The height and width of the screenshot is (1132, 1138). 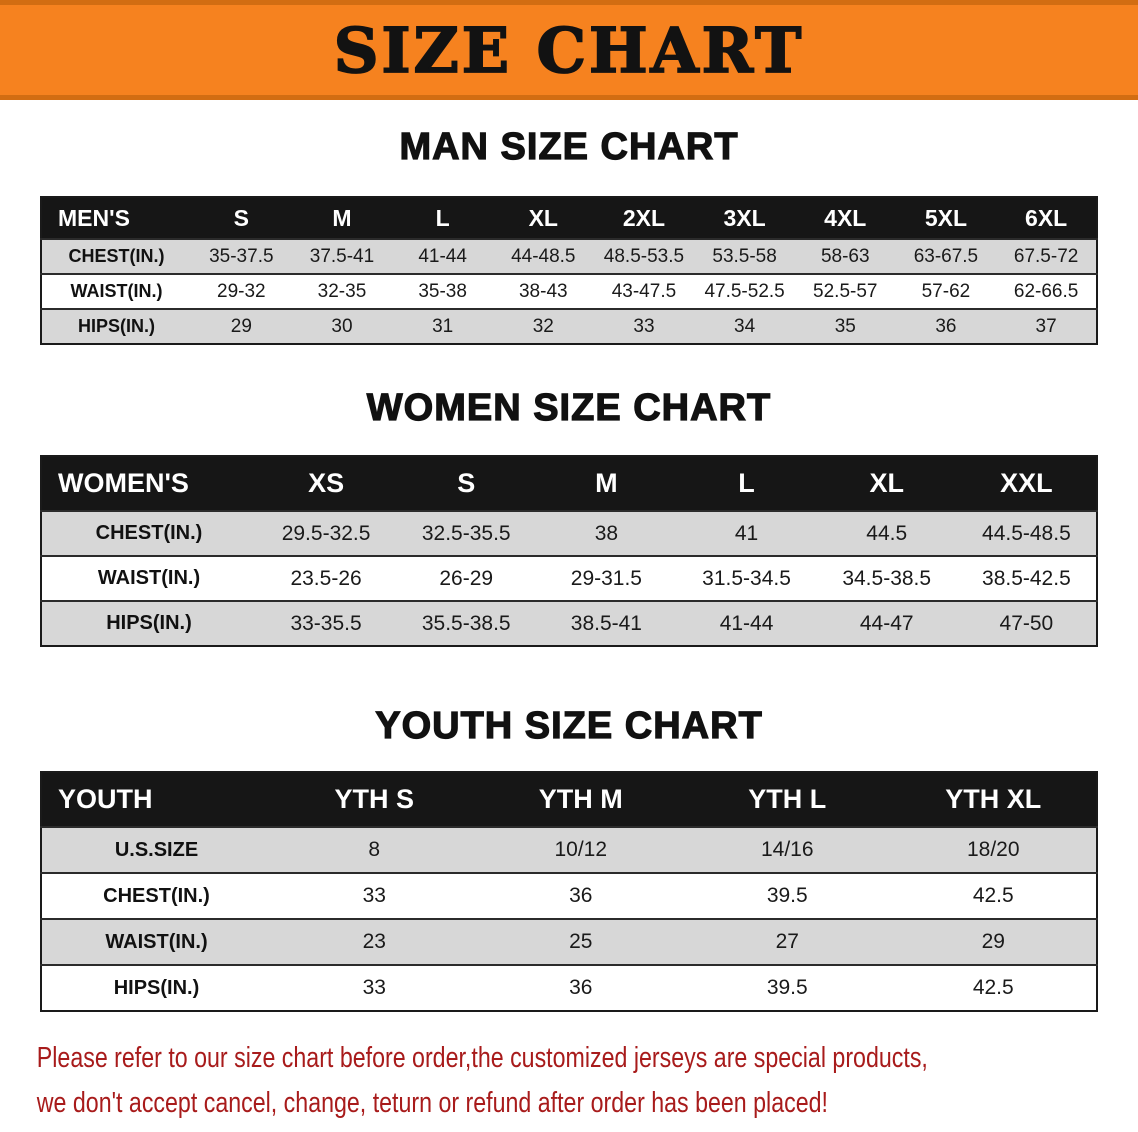 What do you see at coordinates (746, 578) in the screenshot?
I see `women-cell-waist-in-l: 31.5-34.5` at bounding box center [746, 578].